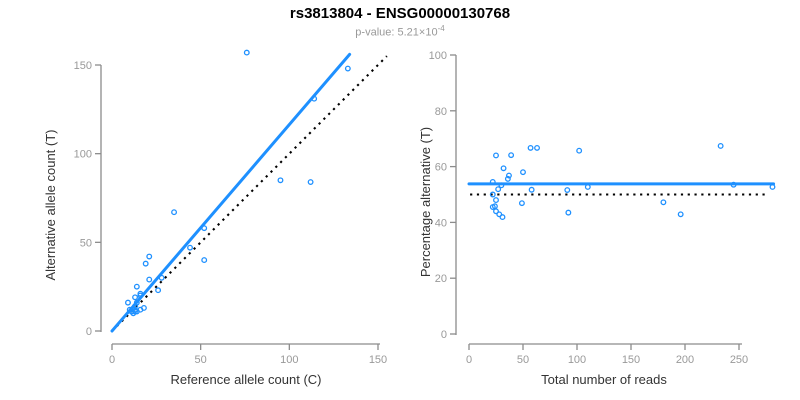 The width and height of the screenshot is (800, 400). I want to click on right-y-tick-label: 40, so click(441, 223).